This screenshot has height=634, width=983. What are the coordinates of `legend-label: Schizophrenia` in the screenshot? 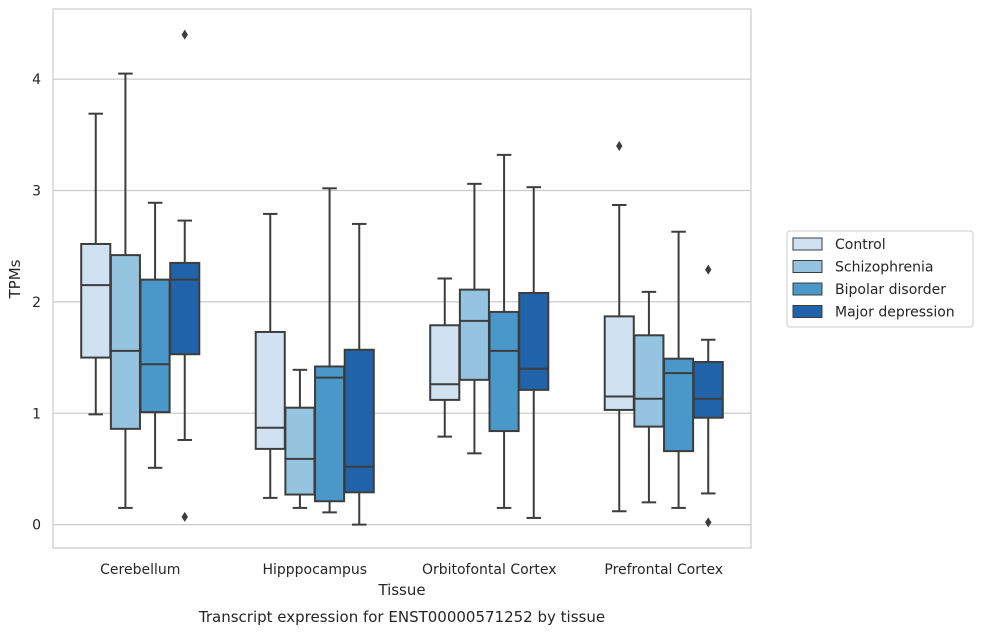 It's located at (884, 268).